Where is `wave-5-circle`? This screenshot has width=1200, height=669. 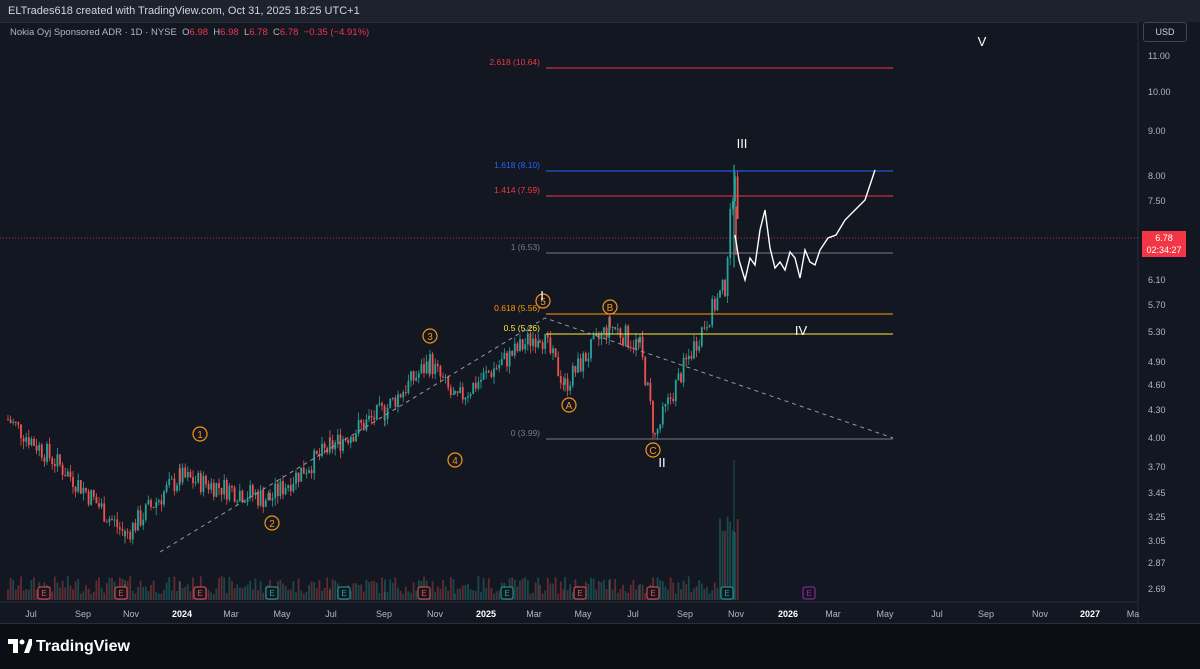
wave-5-circle is located at coordinates (543, 301).